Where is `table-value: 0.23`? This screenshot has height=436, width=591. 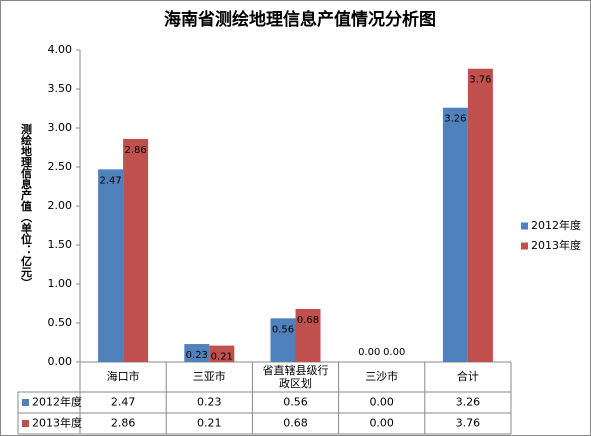
table-value: 0.23 is located at coordinates (209, 402).